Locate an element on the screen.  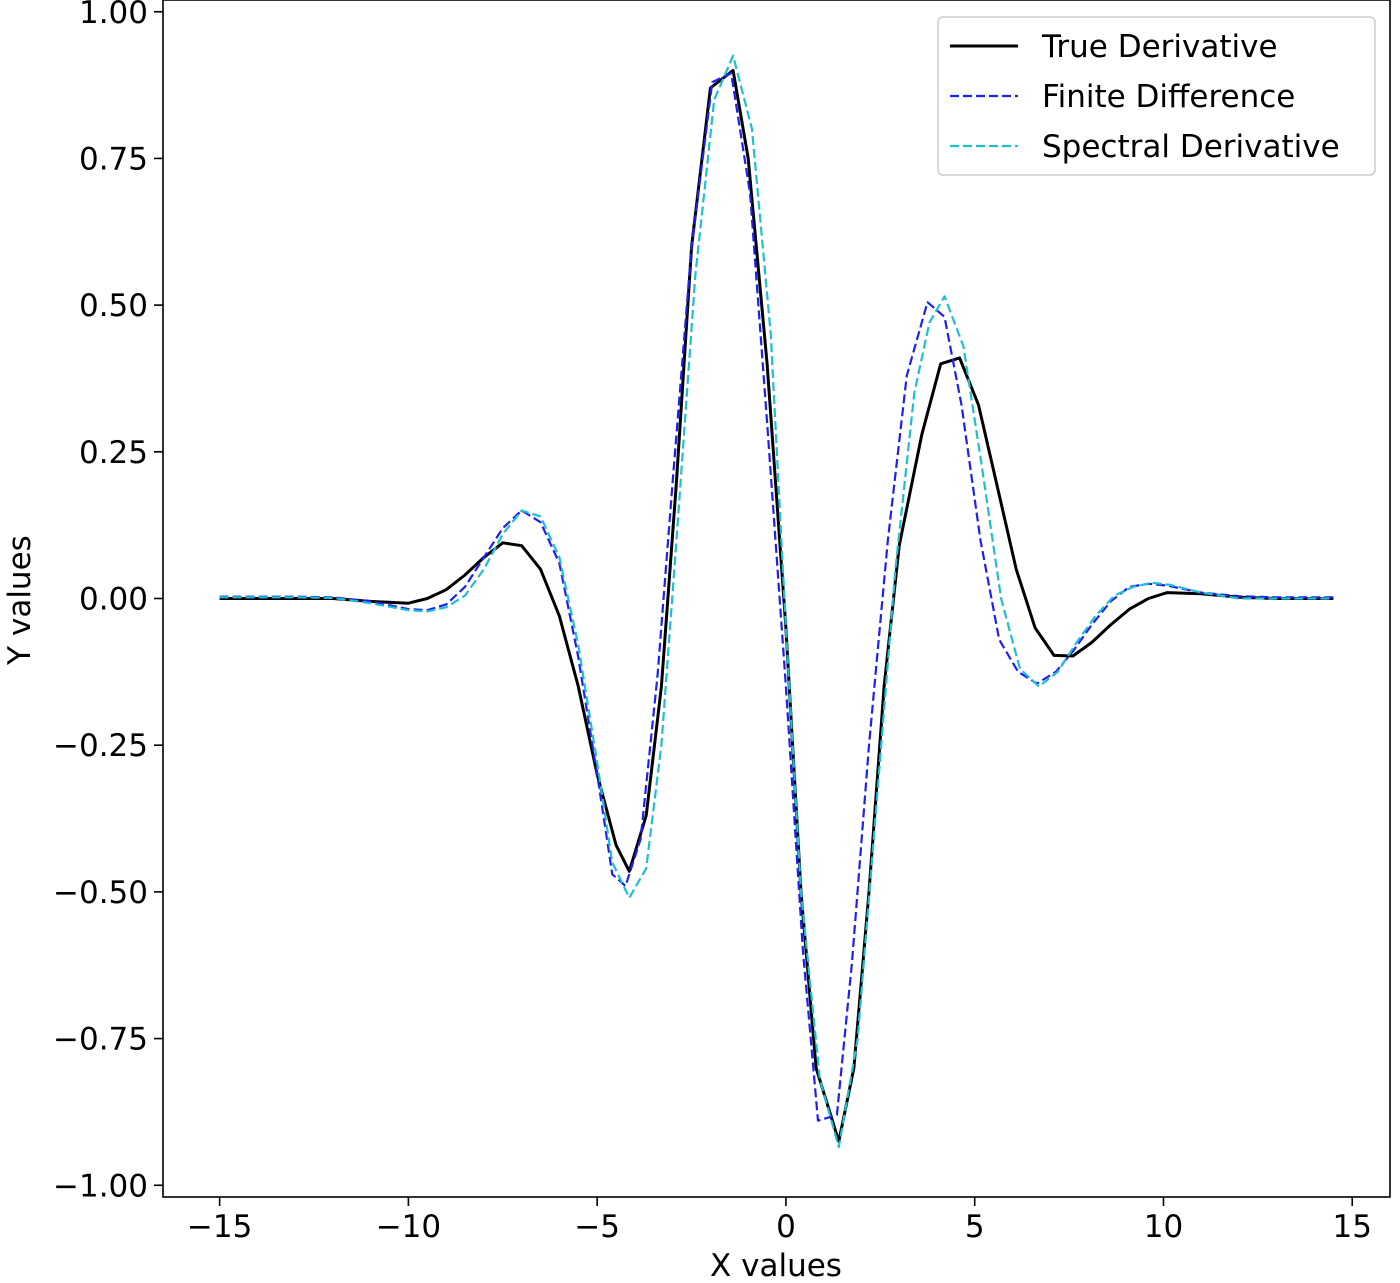
y-tick-label: −0.25 is located at coordinates (100, 746).